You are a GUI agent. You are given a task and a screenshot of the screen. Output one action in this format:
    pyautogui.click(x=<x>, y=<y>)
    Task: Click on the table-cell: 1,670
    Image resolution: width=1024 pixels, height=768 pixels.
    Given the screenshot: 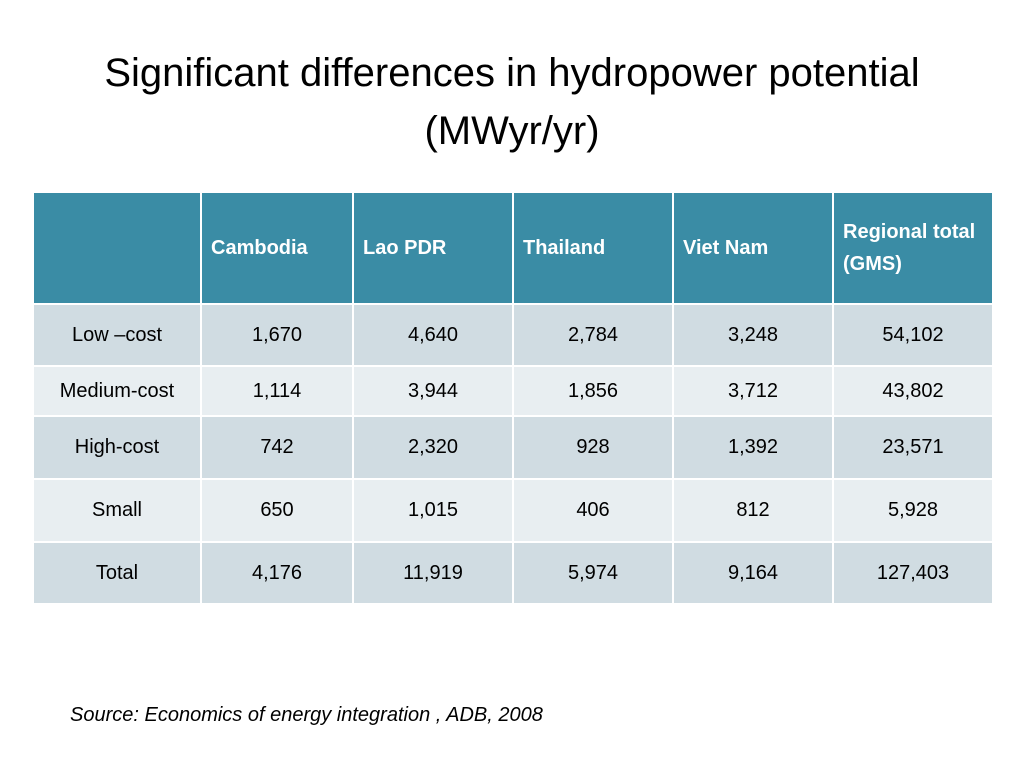 What is the action you would take?
    pyautogui.click(x=277, y=335)
    